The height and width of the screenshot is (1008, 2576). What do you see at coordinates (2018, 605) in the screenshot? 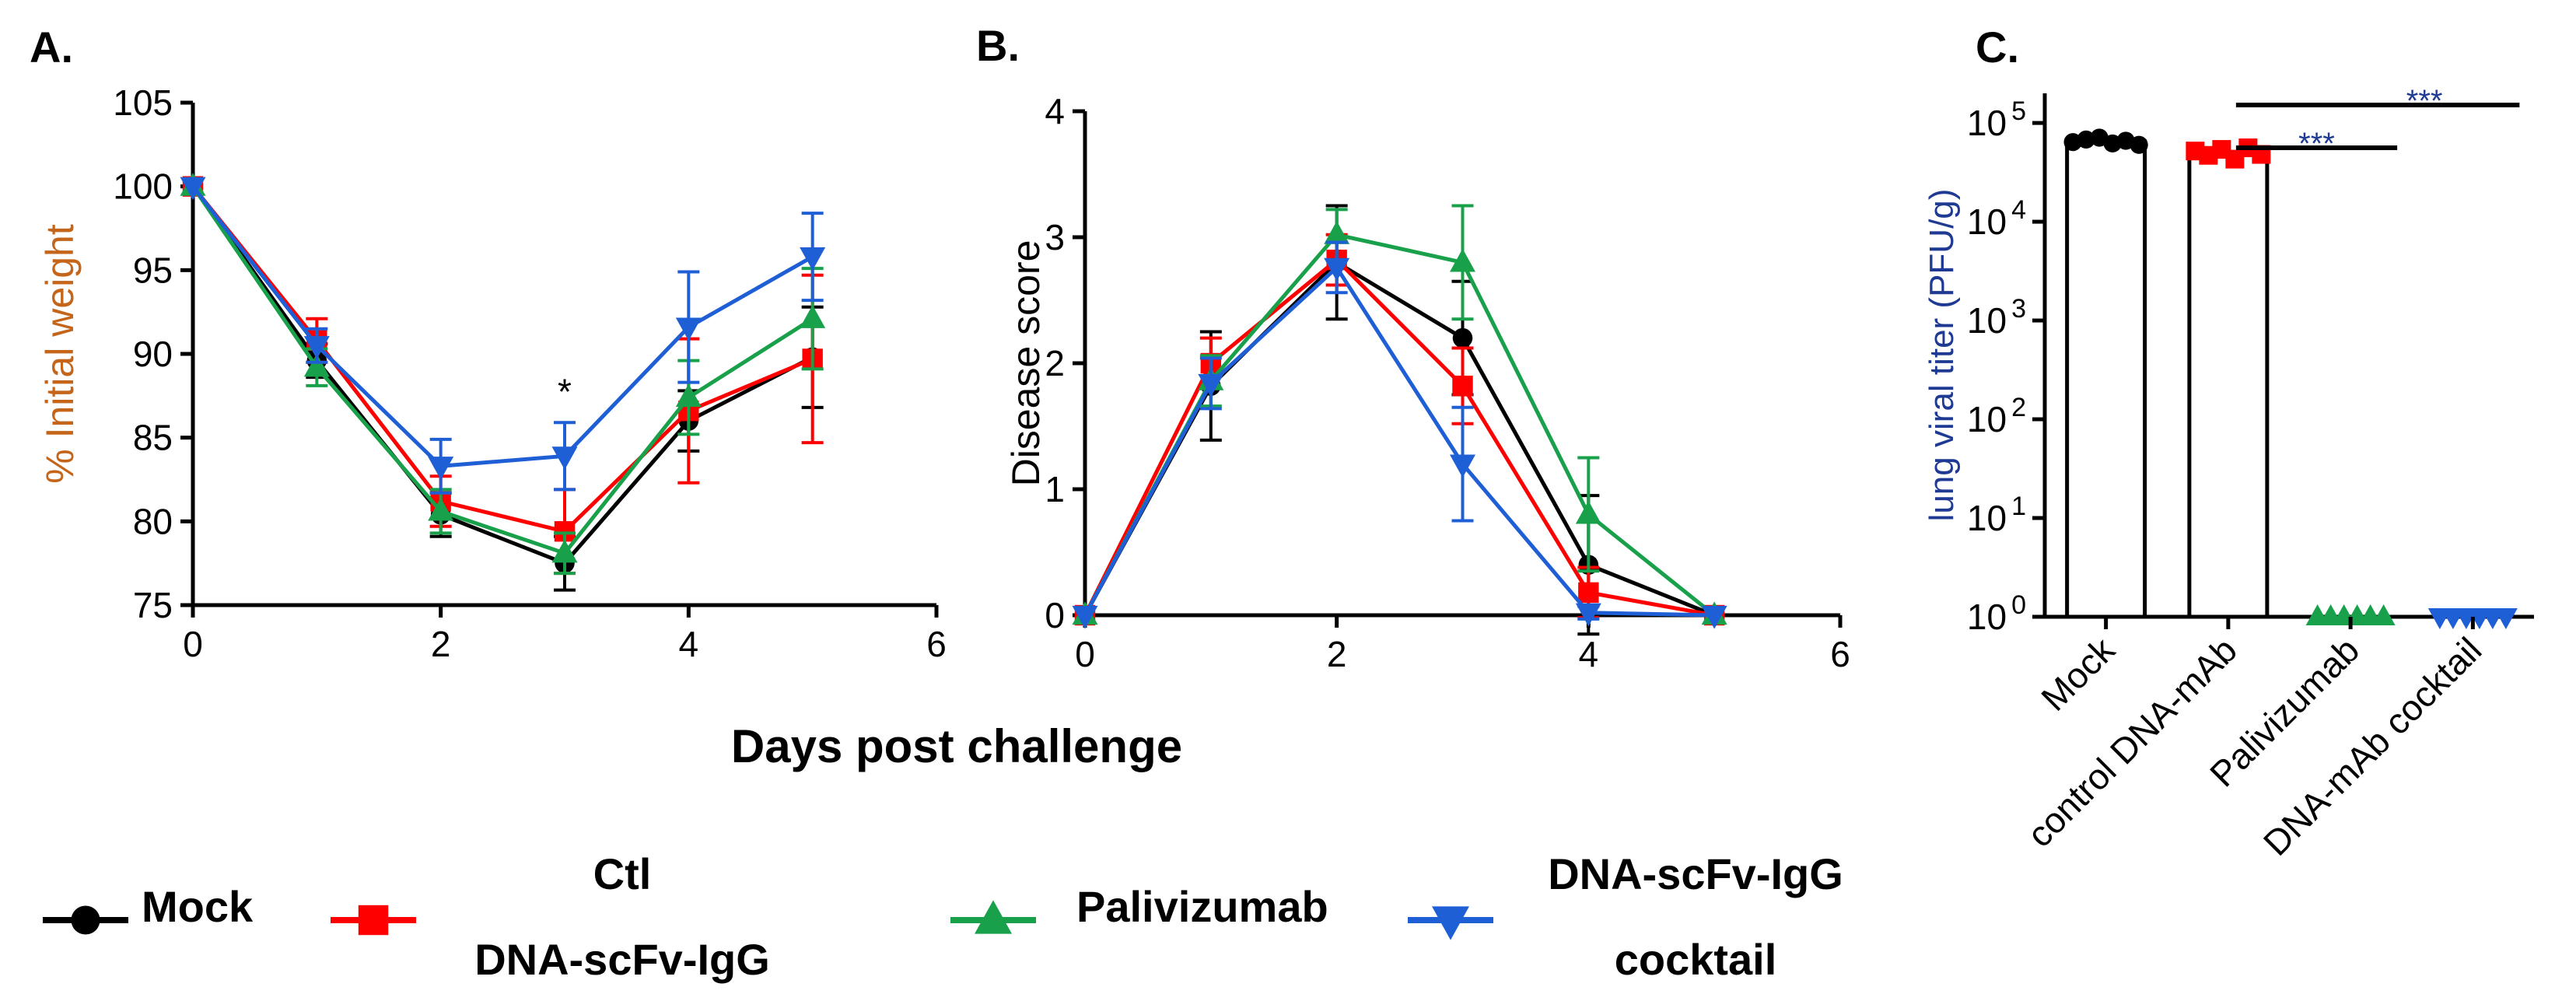
I see `y-tick-exponent: 0` at bounding box center [2018, 605].